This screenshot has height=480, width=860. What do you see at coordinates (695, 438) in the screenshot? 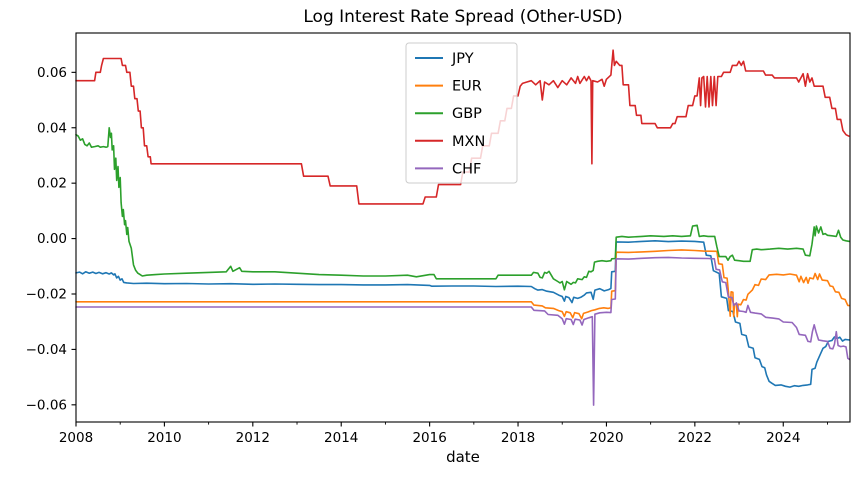
I see `x-tick-label: 2022` at bounding box center [695, 438].